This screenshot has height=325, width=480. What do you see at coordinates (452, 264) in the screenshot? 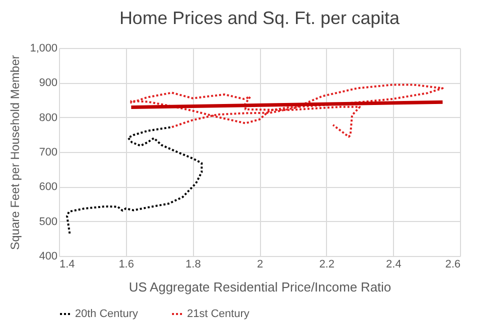
I see `x-tick-label: 2.6` at bounding box center [452, 264].